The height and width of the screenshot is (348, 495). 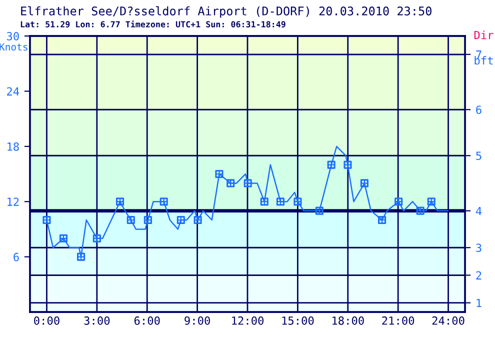 What do you see at coordinates (479, 248) in the screenshot?
I see `band-label: 3` at bounding box center [479, 248].